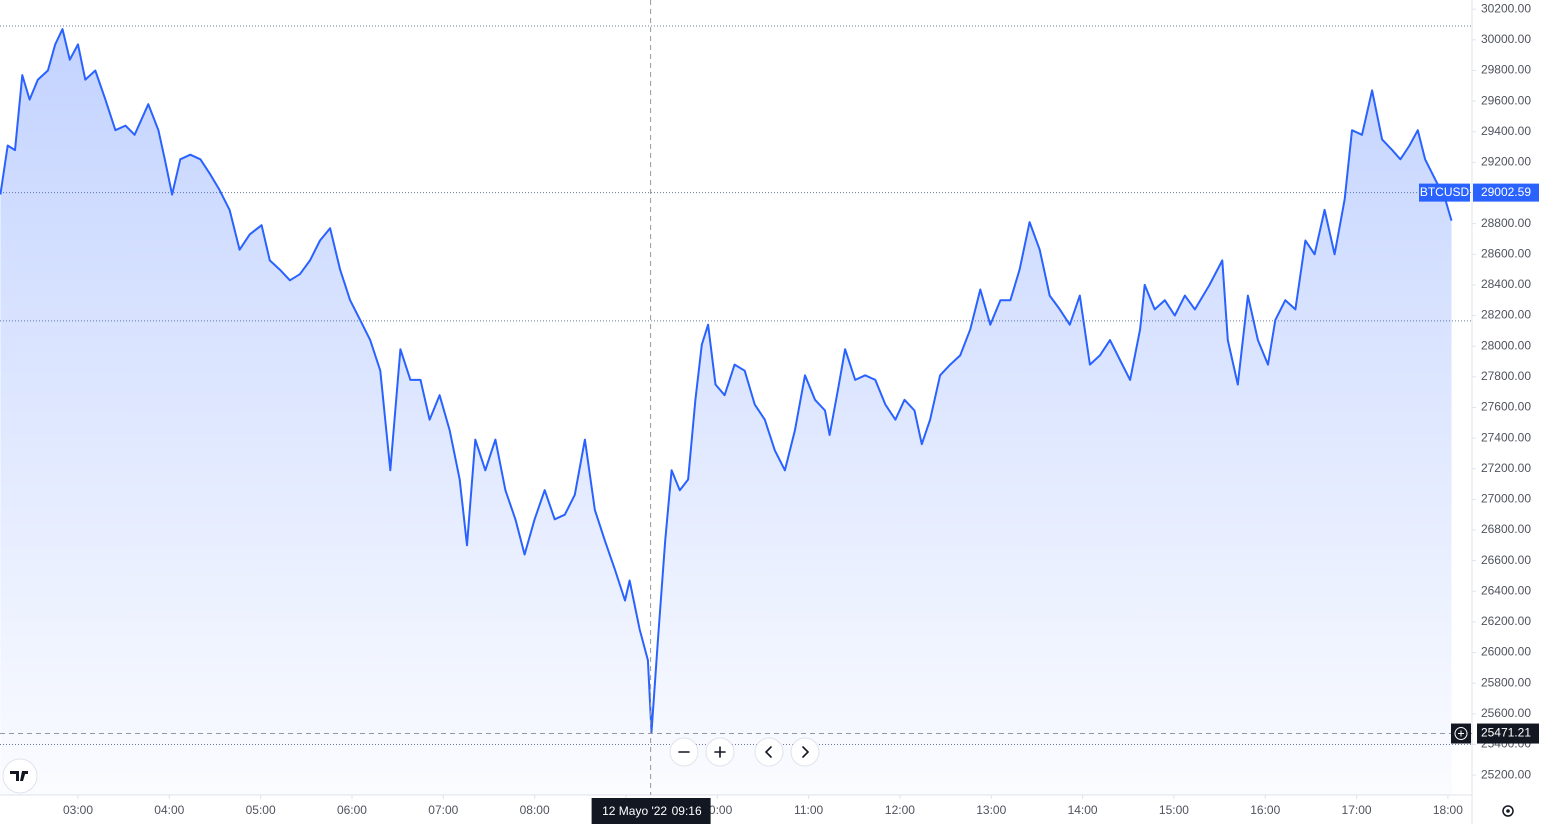 This screenshot has width=1543, height=824. What do you see at coordinates (1448, 810) in the screenshot?
I see `x-tick-label: 18:00` at bounding box center [1448, 810].